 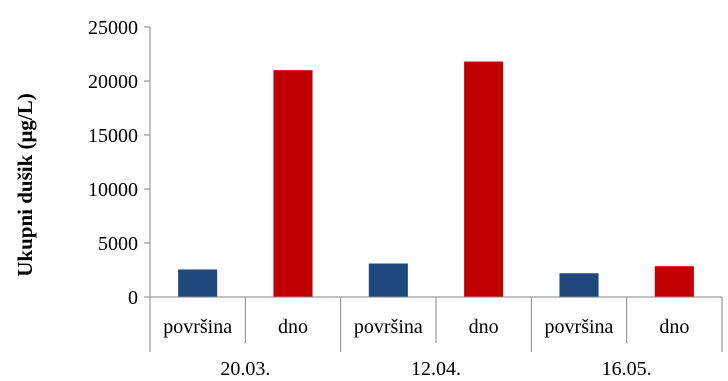 I want to click on x-group-label: 20.03., so click(x=245, y=369).